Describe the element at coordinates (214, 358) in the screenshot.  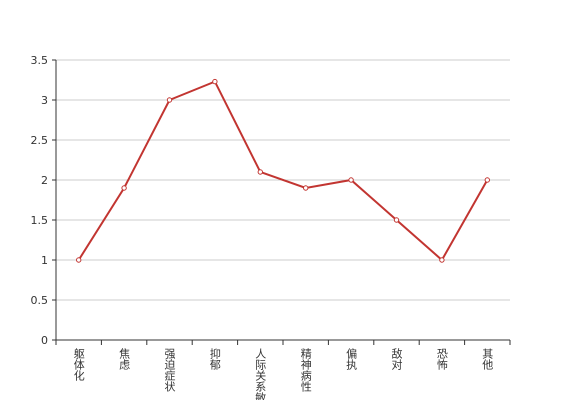
I see `x-tick-label: 抑郁` at that location.